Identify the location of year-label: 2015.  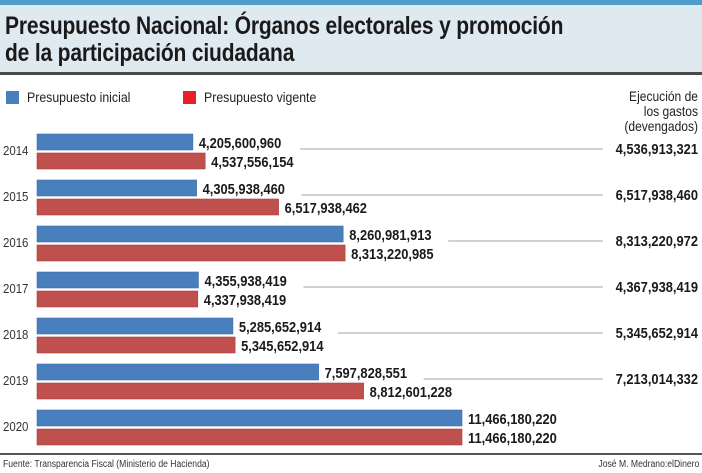
(16, 196).